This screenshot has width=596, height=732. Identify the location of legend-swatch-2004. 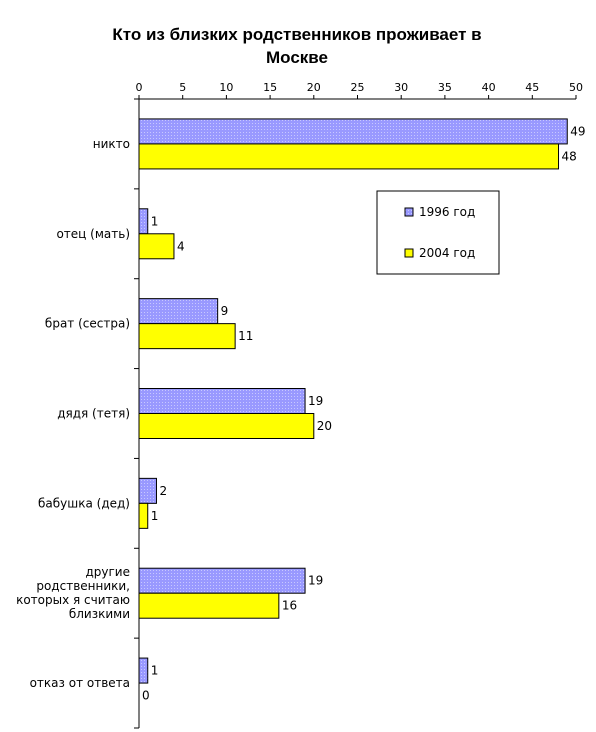
(409, 253).